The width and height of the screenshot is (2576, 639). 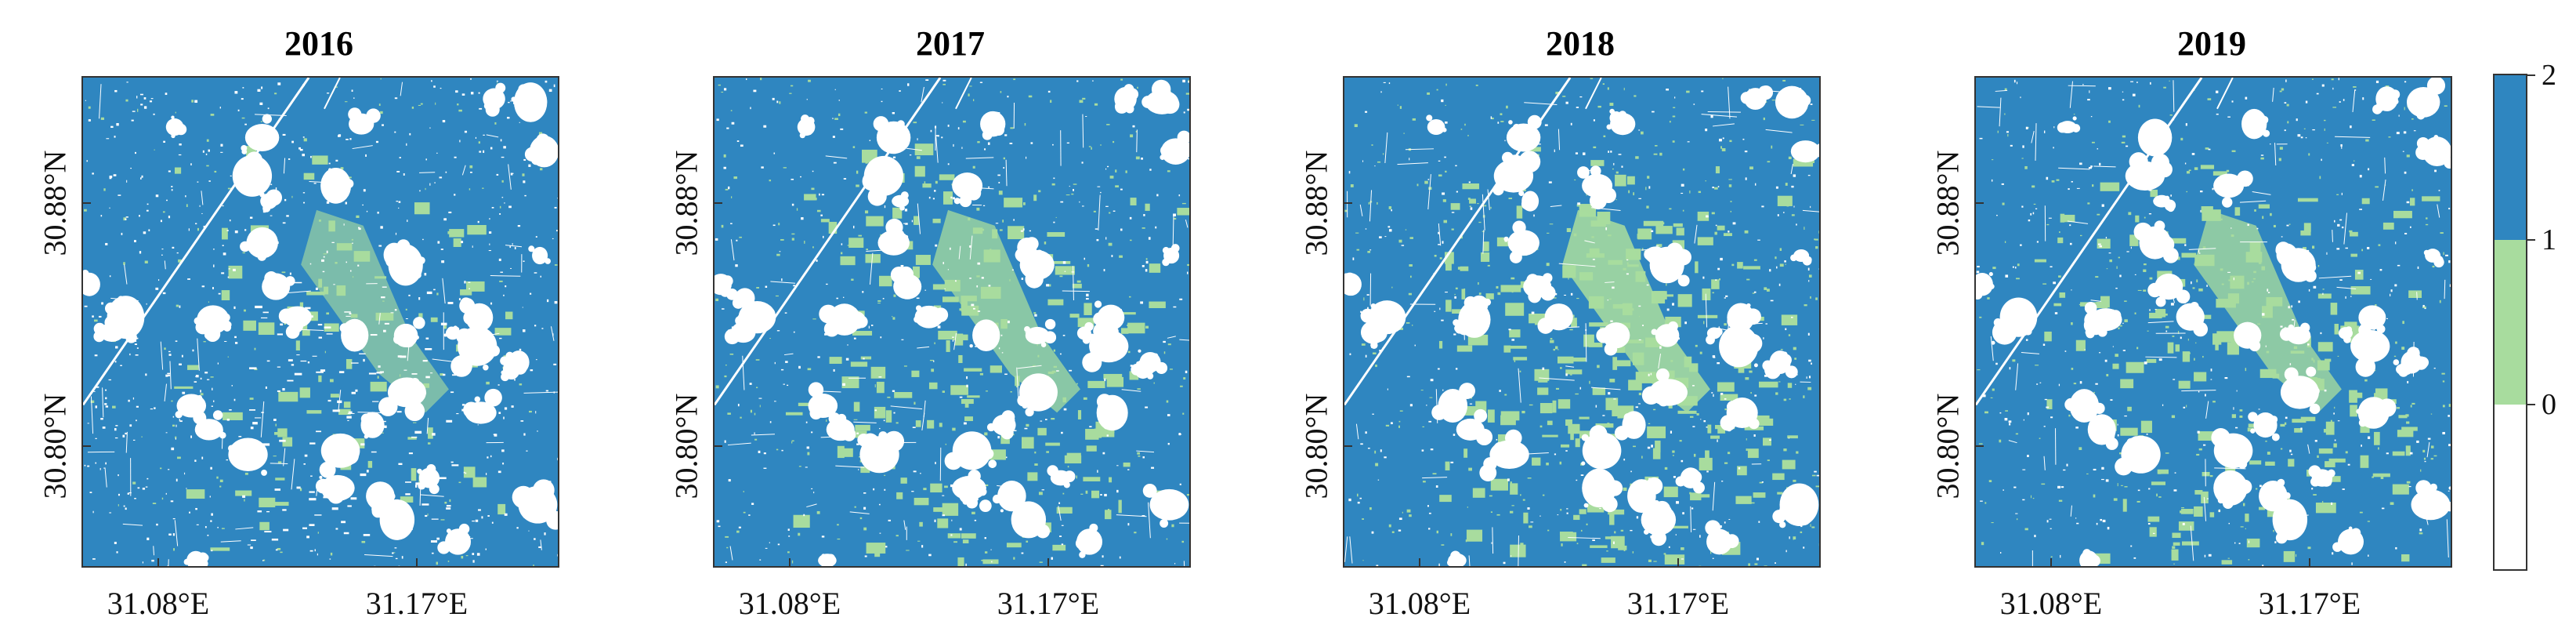 I want to click on colorbar-label: 2, so click(x=2549, y=75).